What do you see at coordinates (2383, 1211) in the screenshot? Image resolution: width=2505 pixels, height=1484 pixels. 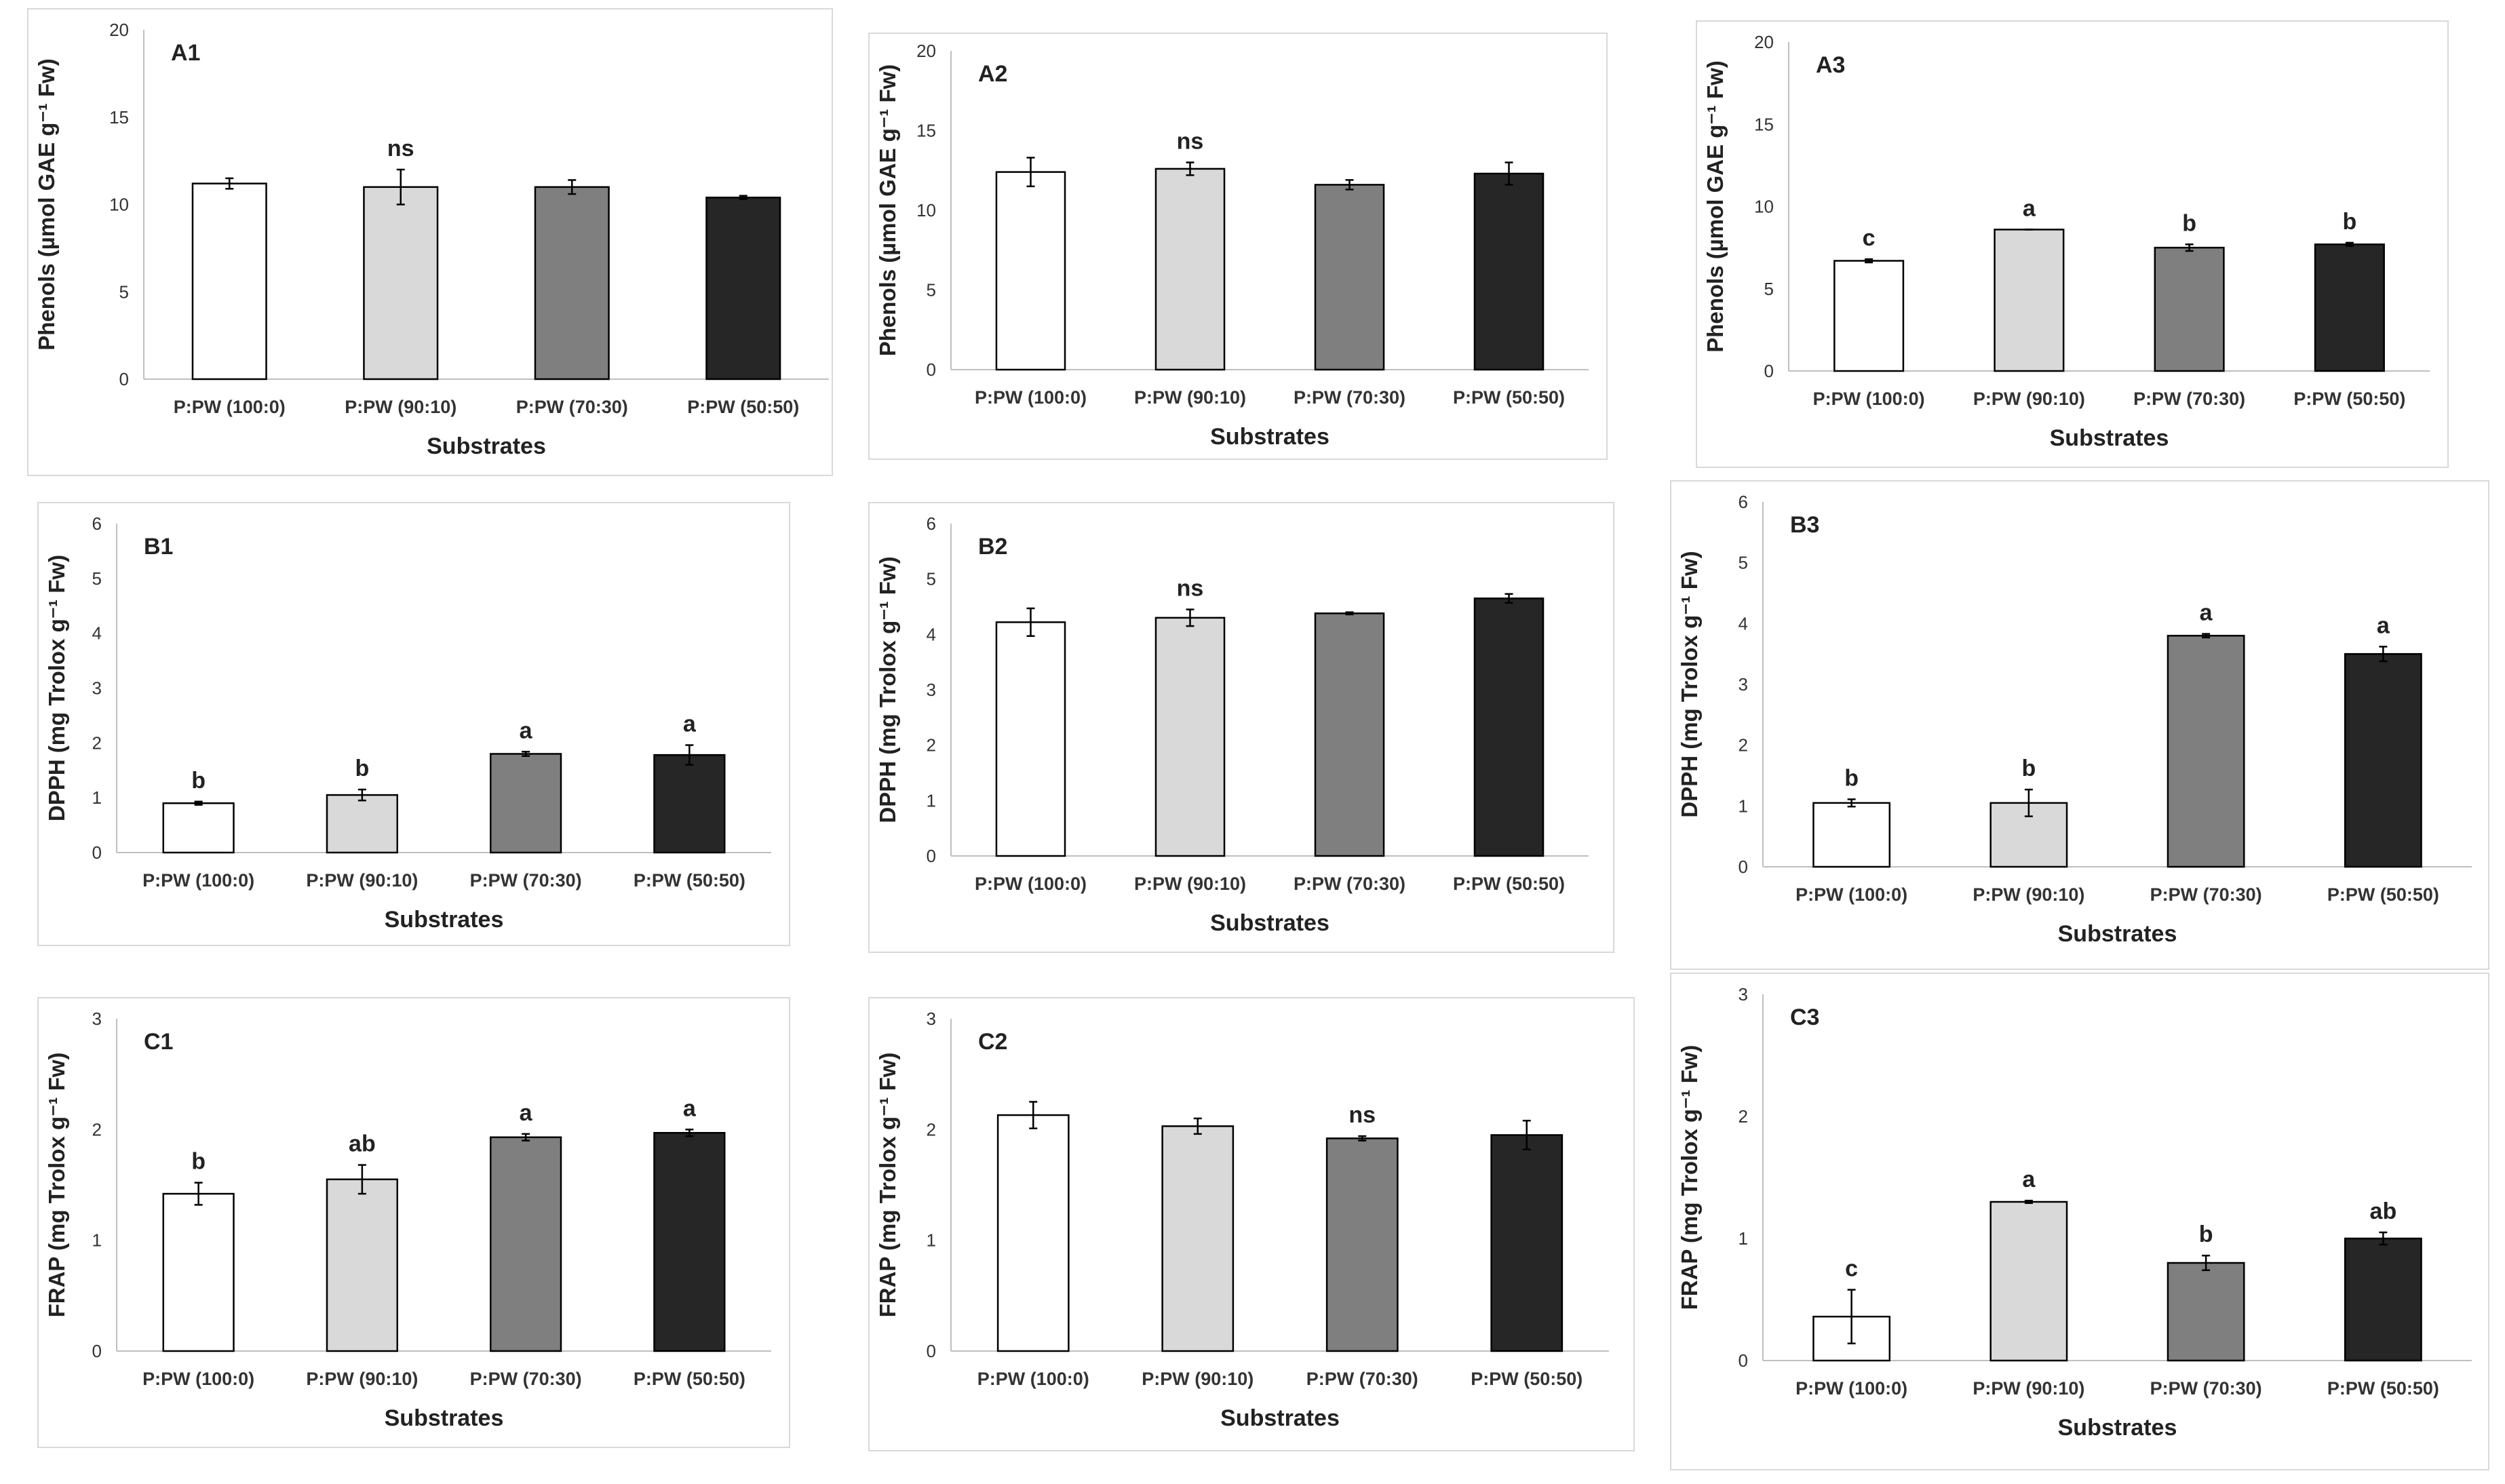 I see `significance-label: ab` at bounding box center [2383, 1211].